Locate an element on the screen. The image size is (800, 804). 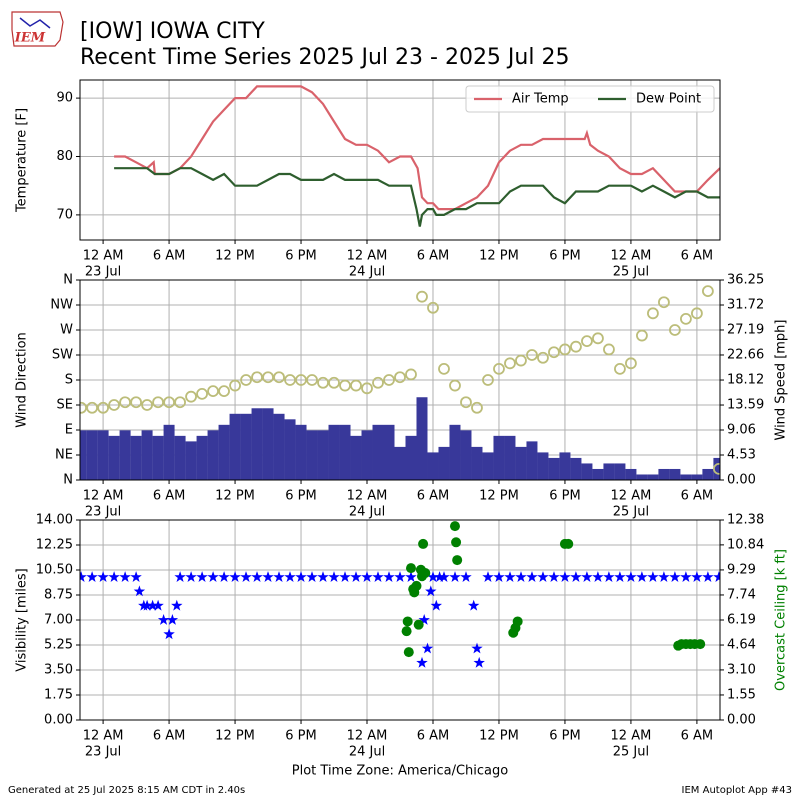
y2-tick-label: 0.00 is located at coordinates (741, 480).